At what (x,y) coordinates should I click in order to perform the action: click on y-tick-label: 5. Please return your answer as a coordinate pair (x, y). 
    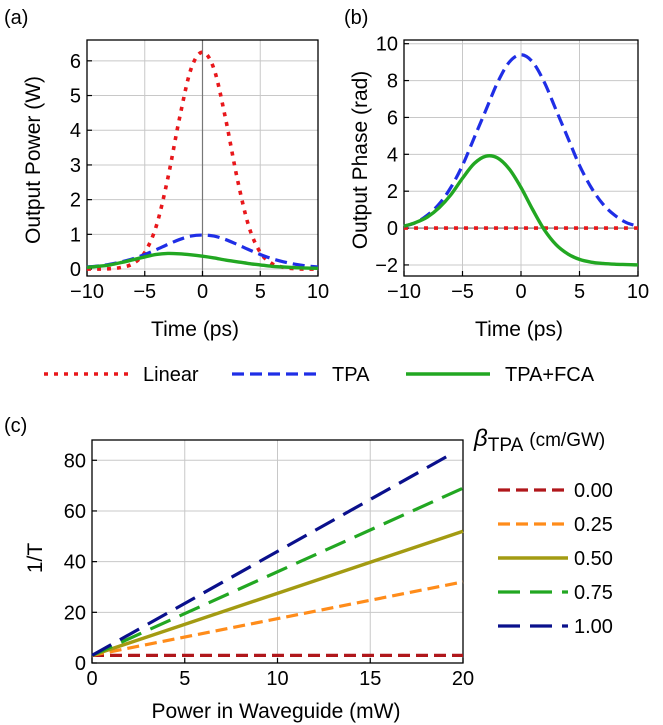
    Looking at the image, I should click on (75, 97).